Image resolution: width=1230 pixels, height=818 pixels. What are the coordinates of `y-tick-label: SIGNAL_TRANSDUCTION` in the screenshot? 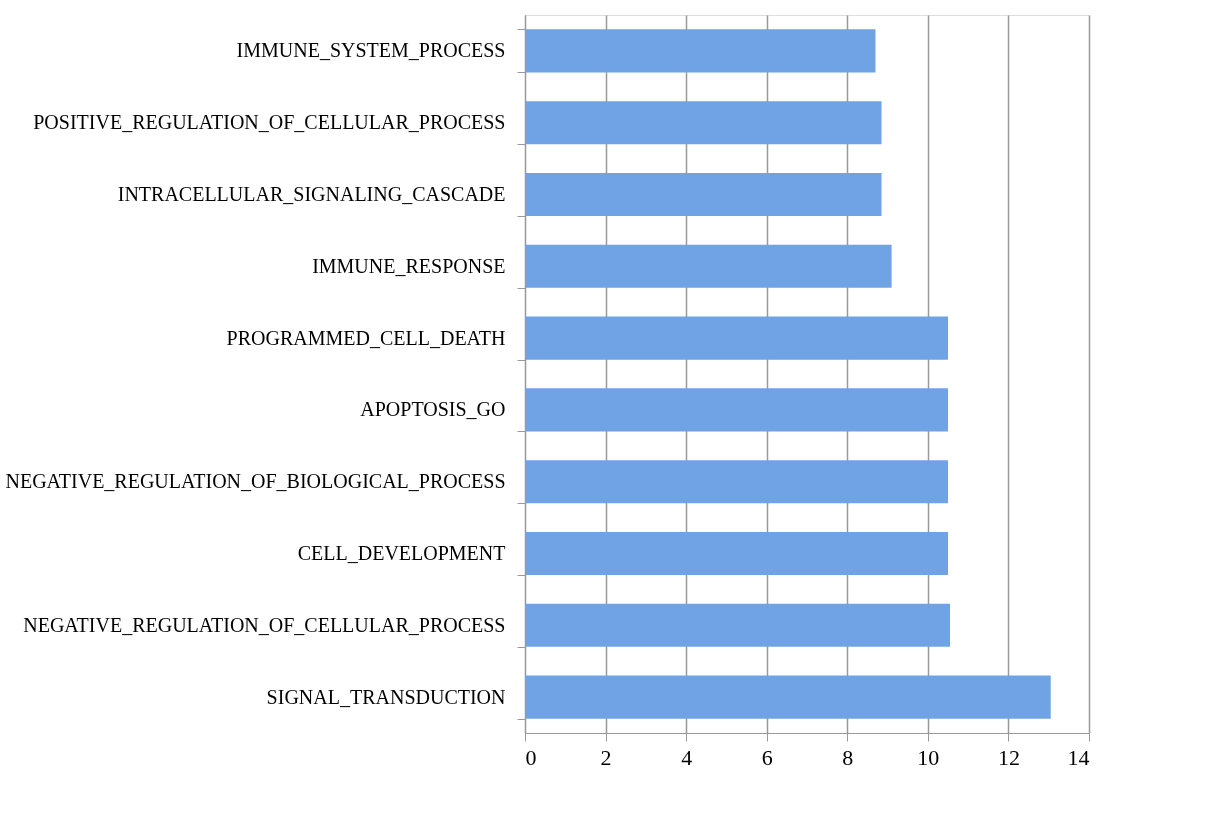 It's located at (386, 696).